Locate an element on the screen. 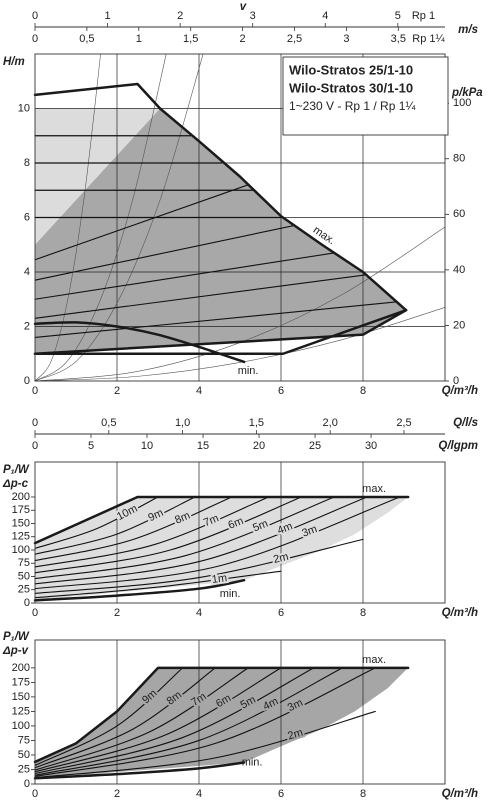  y2-tick-label: 60 is located at coordinates (459, 214).